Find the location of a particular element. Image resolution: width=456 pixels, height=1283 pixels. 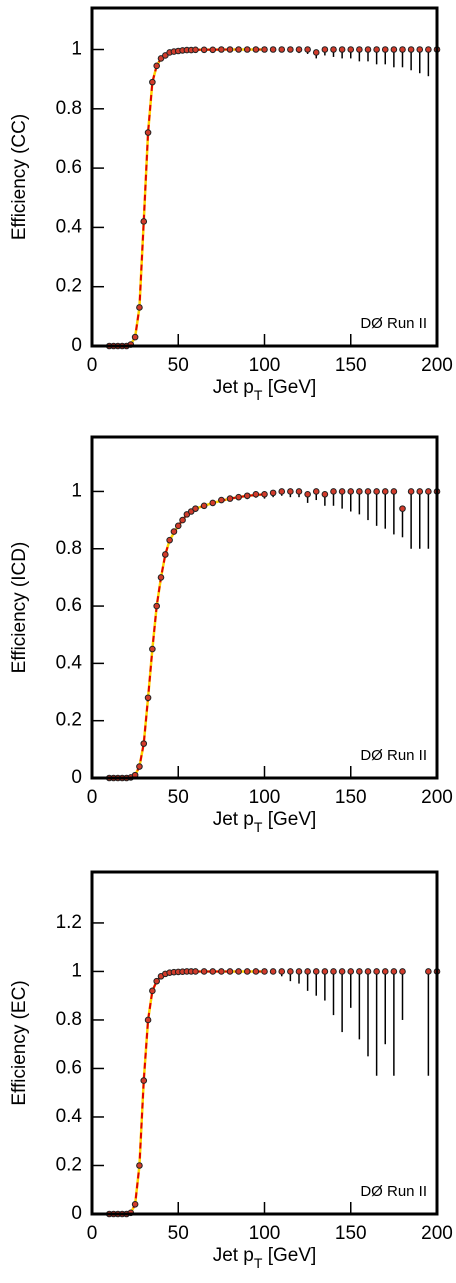

x-axis-label-part: [GeV] is located at coordinates (289, 819).